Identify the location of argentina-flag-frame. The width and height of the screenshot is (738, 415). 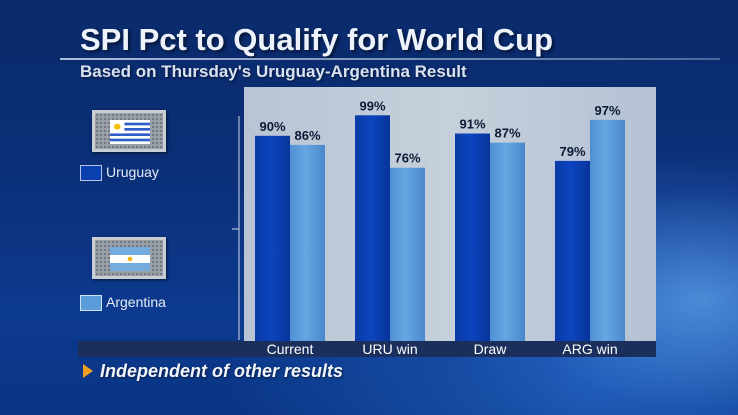
(129, 258).